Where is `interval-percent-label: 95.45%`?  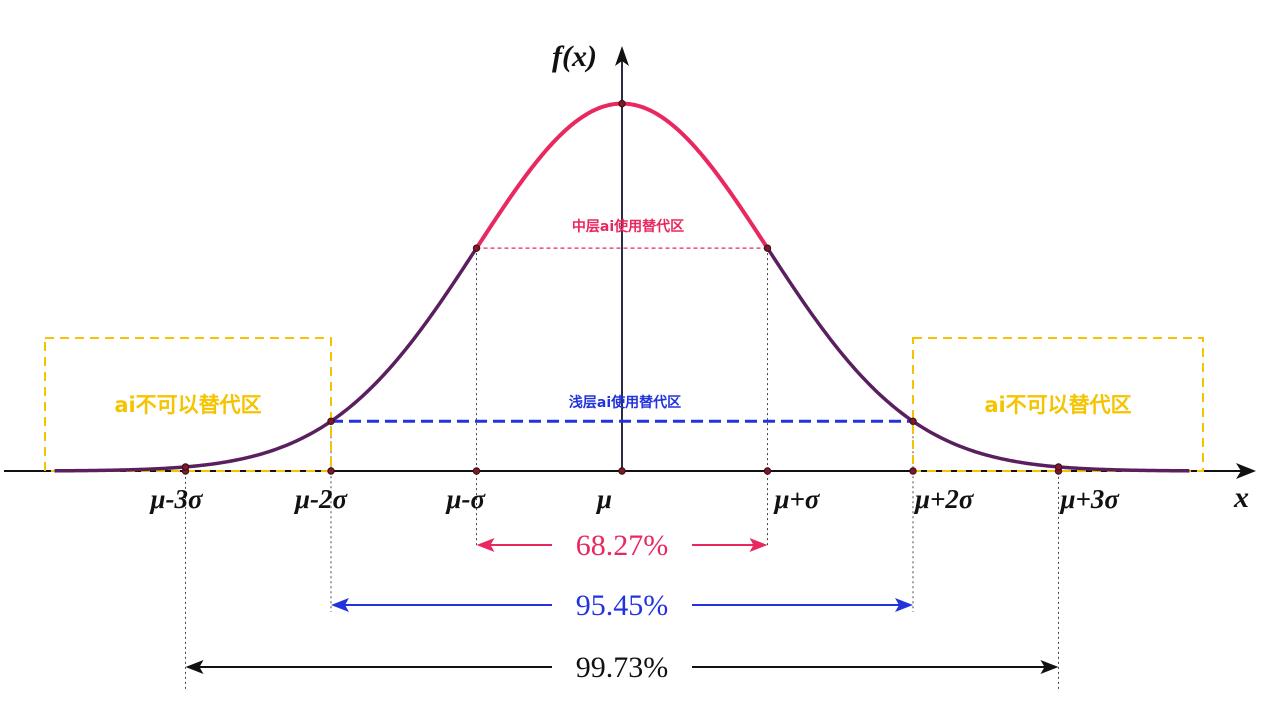
interval-percent-label: 95.45% is located at coordinates (622, 605).